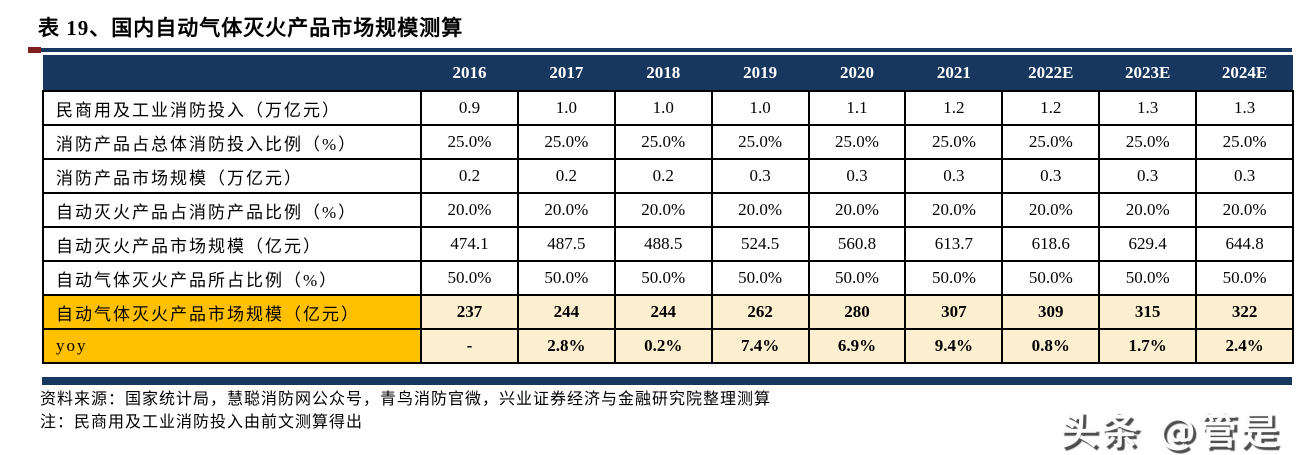  I want to click on header-label-spacer, so click(232, 73).